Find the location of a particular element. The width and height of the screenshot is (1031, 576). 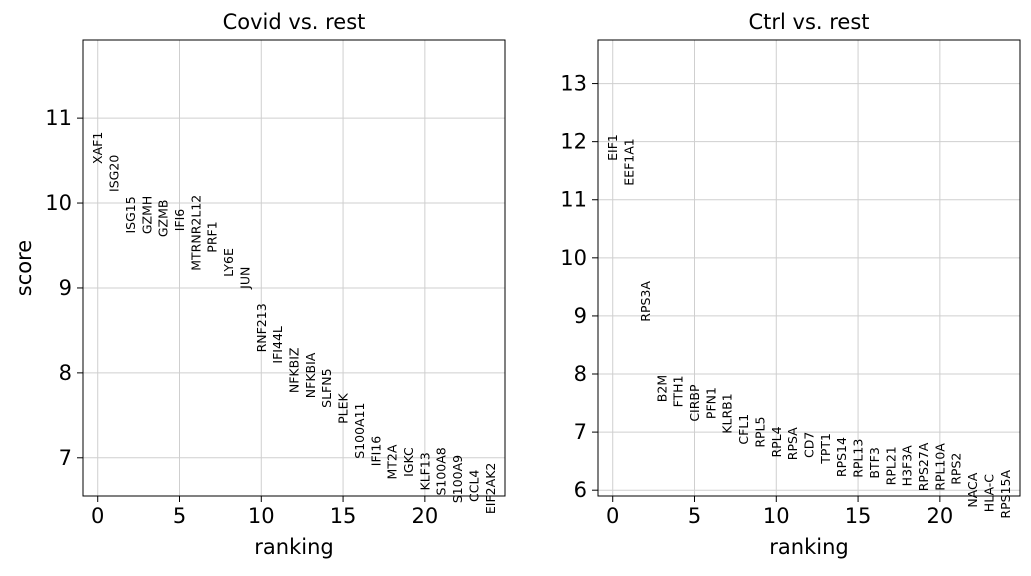

gene-label: NFKBIA is located at coordinates (310, 375).